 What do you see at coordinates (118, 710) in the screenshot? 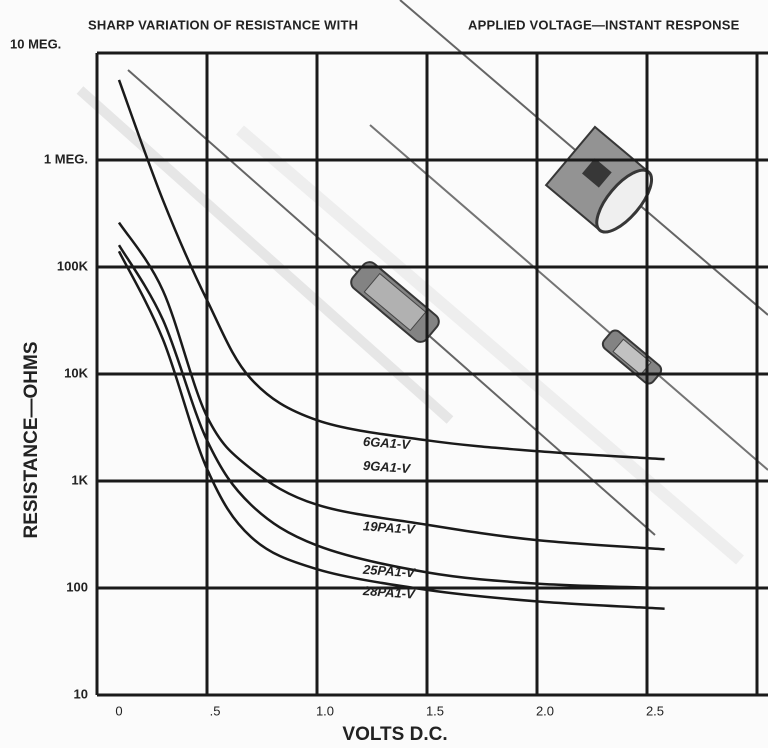
I see `x-tick-label: 0` at bounding box center [118, 710].